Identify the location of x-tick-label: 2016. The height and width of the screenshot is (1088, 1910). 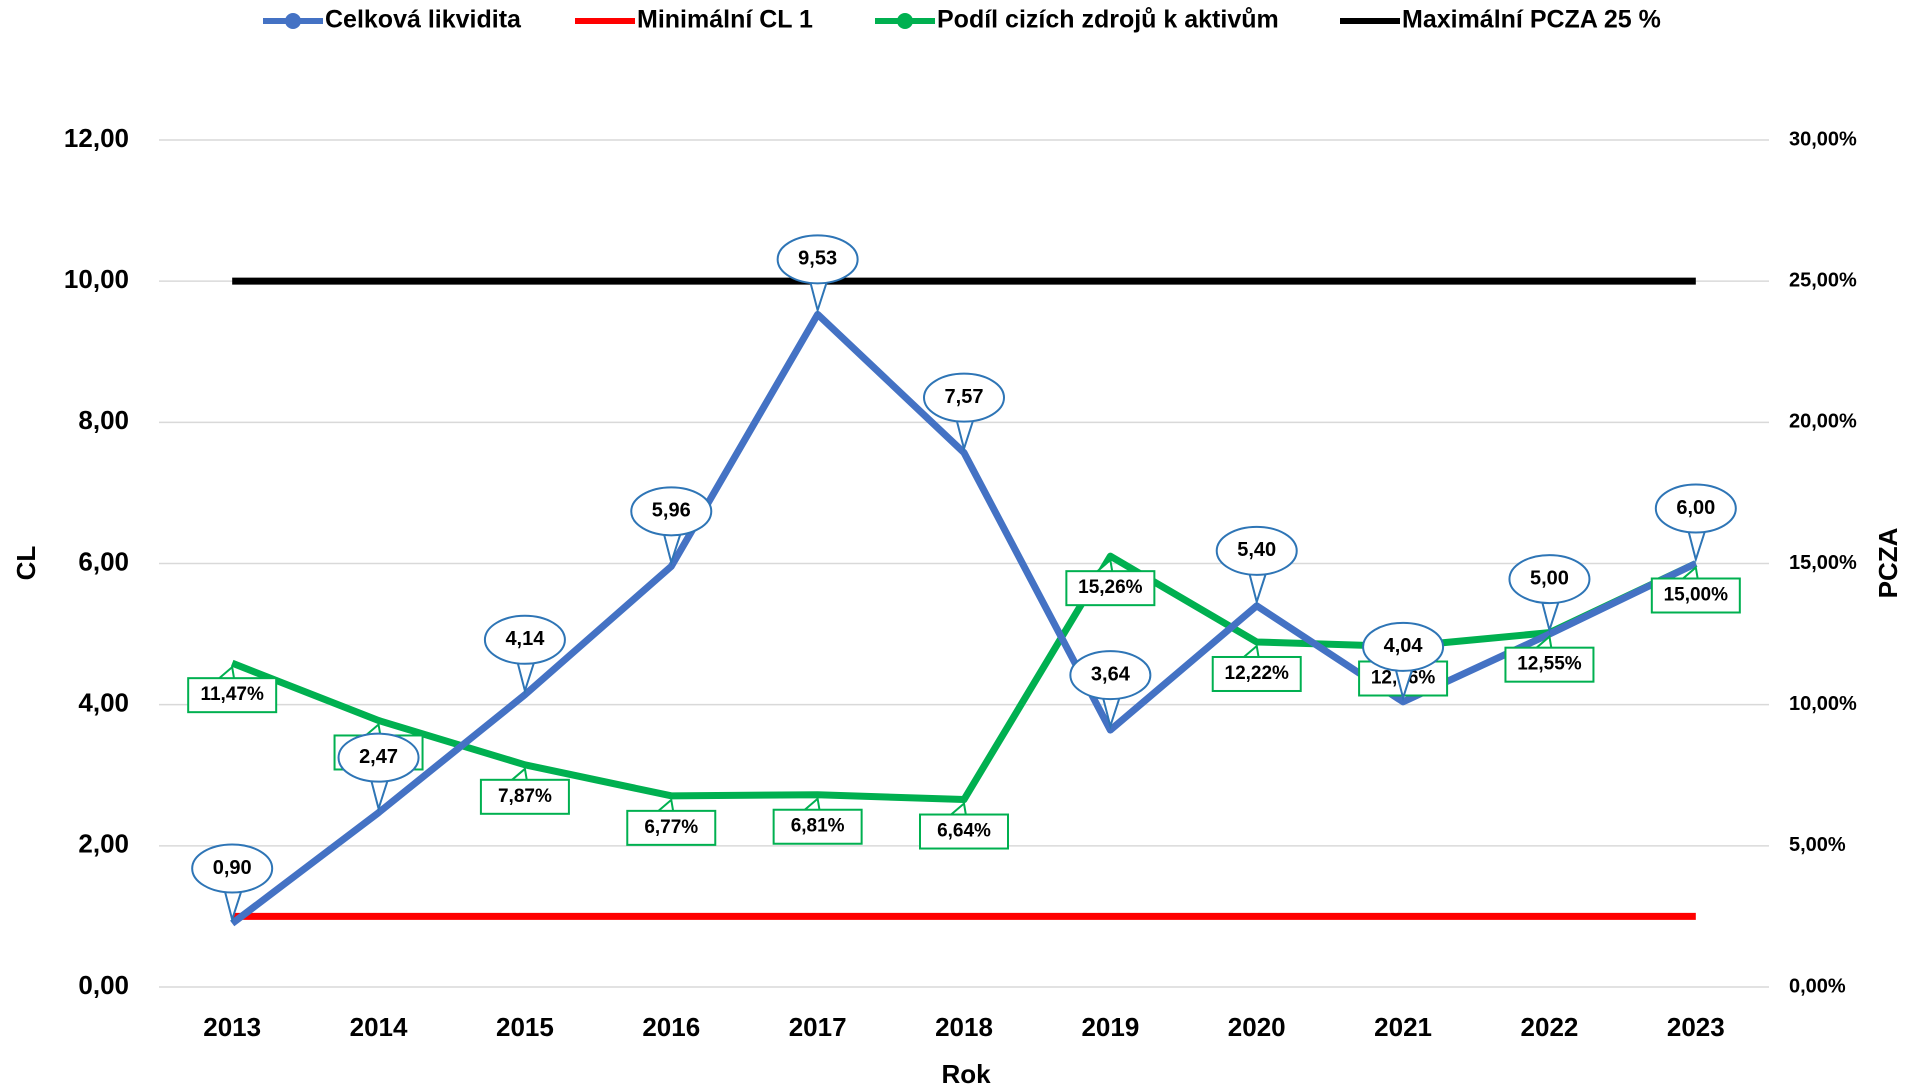
(671, 1027).